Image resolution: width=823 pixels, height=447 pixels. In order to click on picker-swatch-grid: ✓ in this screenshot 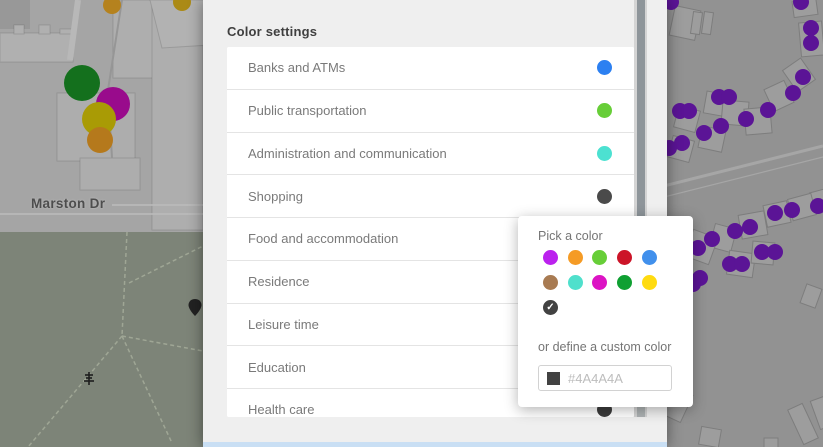, I will do `click(603, 282)`.